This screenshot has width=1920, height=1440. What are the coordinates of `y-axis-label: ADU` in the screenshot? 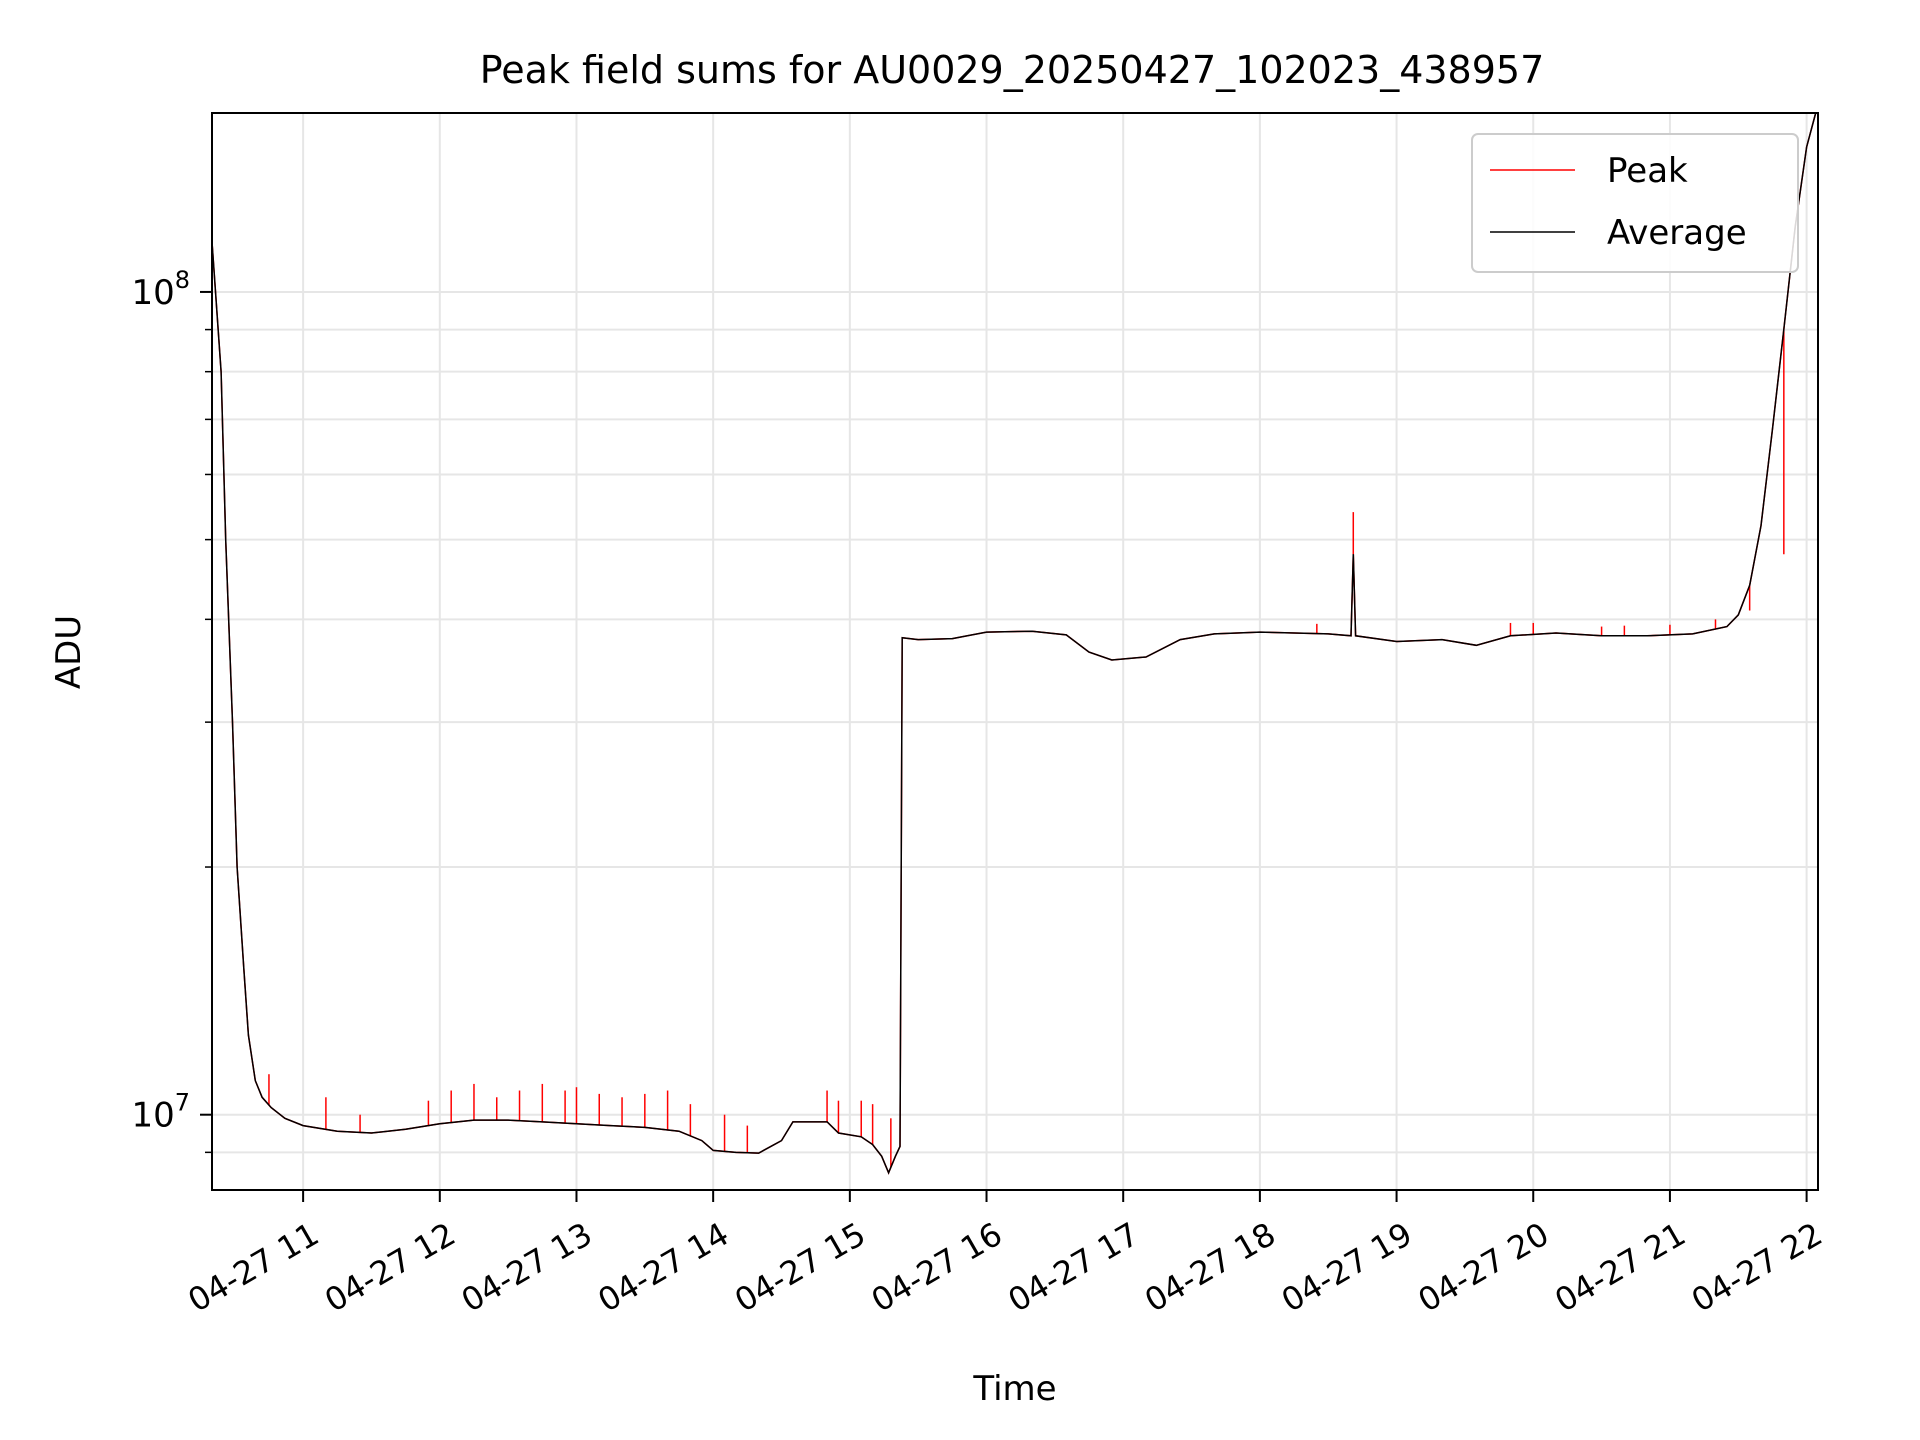 It's located at (69, 652).